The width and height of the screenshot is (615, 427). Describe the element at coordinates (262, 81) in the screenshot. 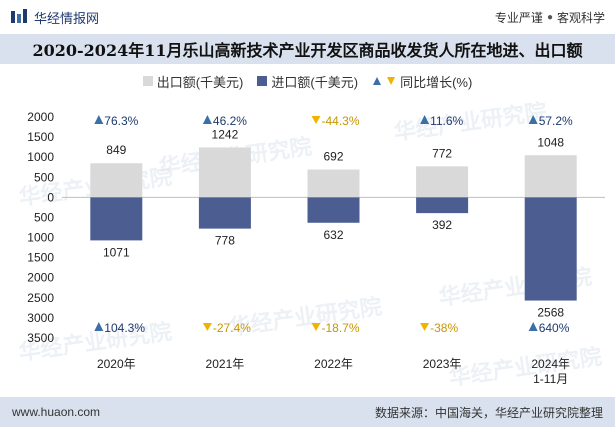

I see `import-swatch-icon` at that location.